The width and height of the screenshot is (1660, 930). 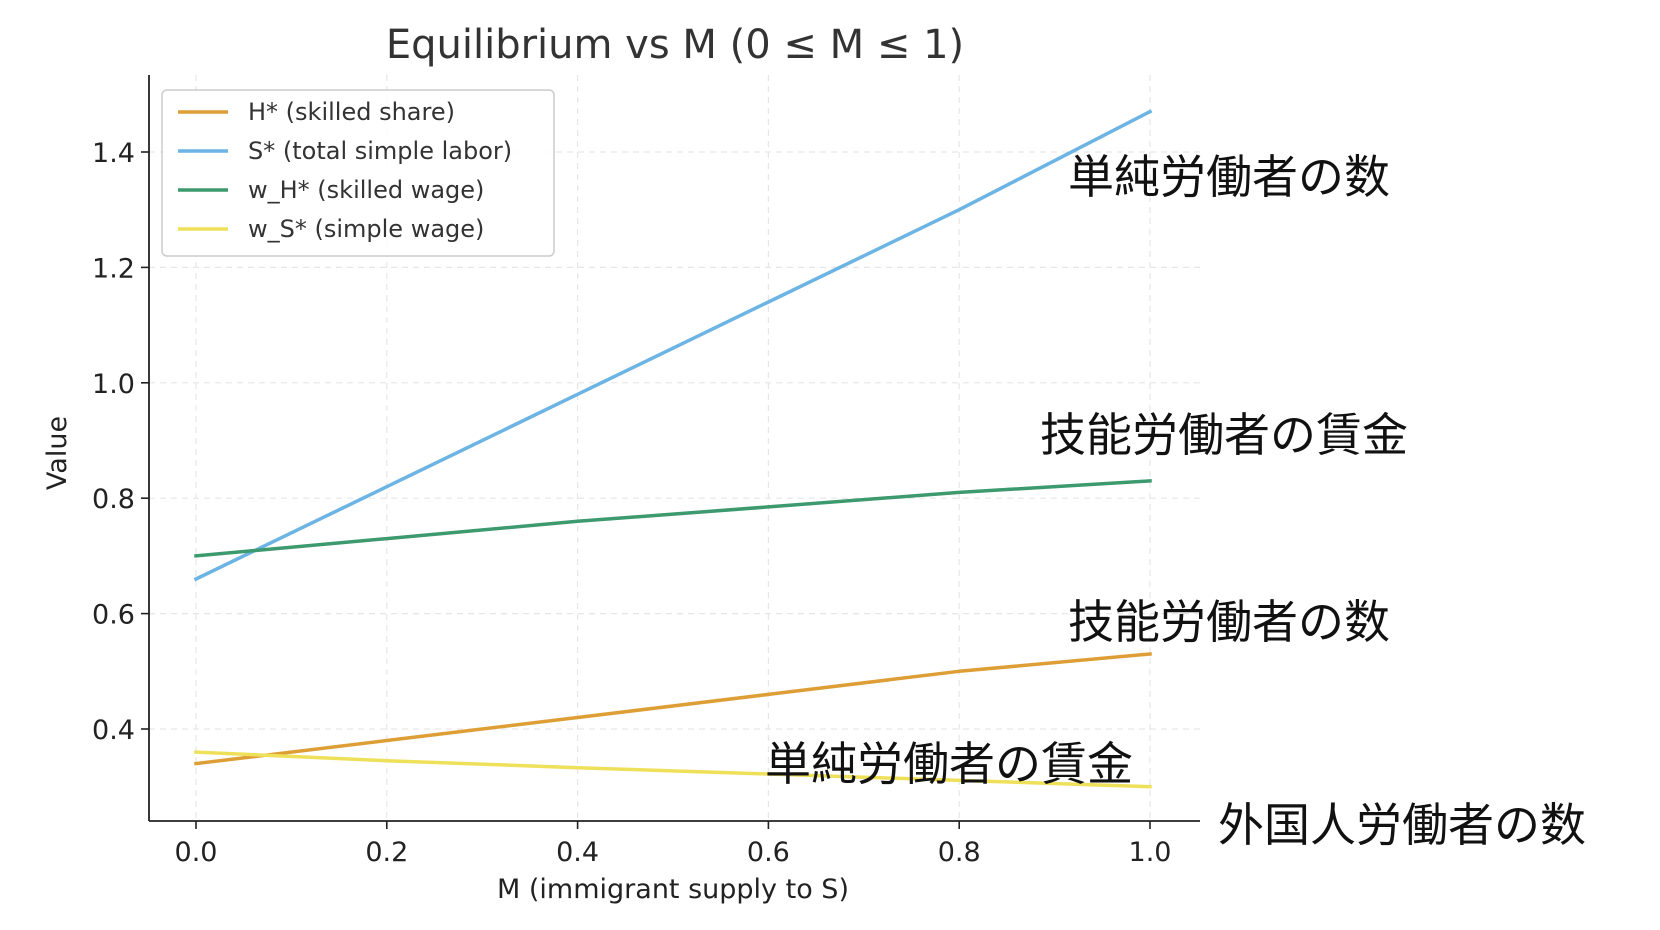 I want to click on x-tick-label: 0.8, so click(x=959, y=852).